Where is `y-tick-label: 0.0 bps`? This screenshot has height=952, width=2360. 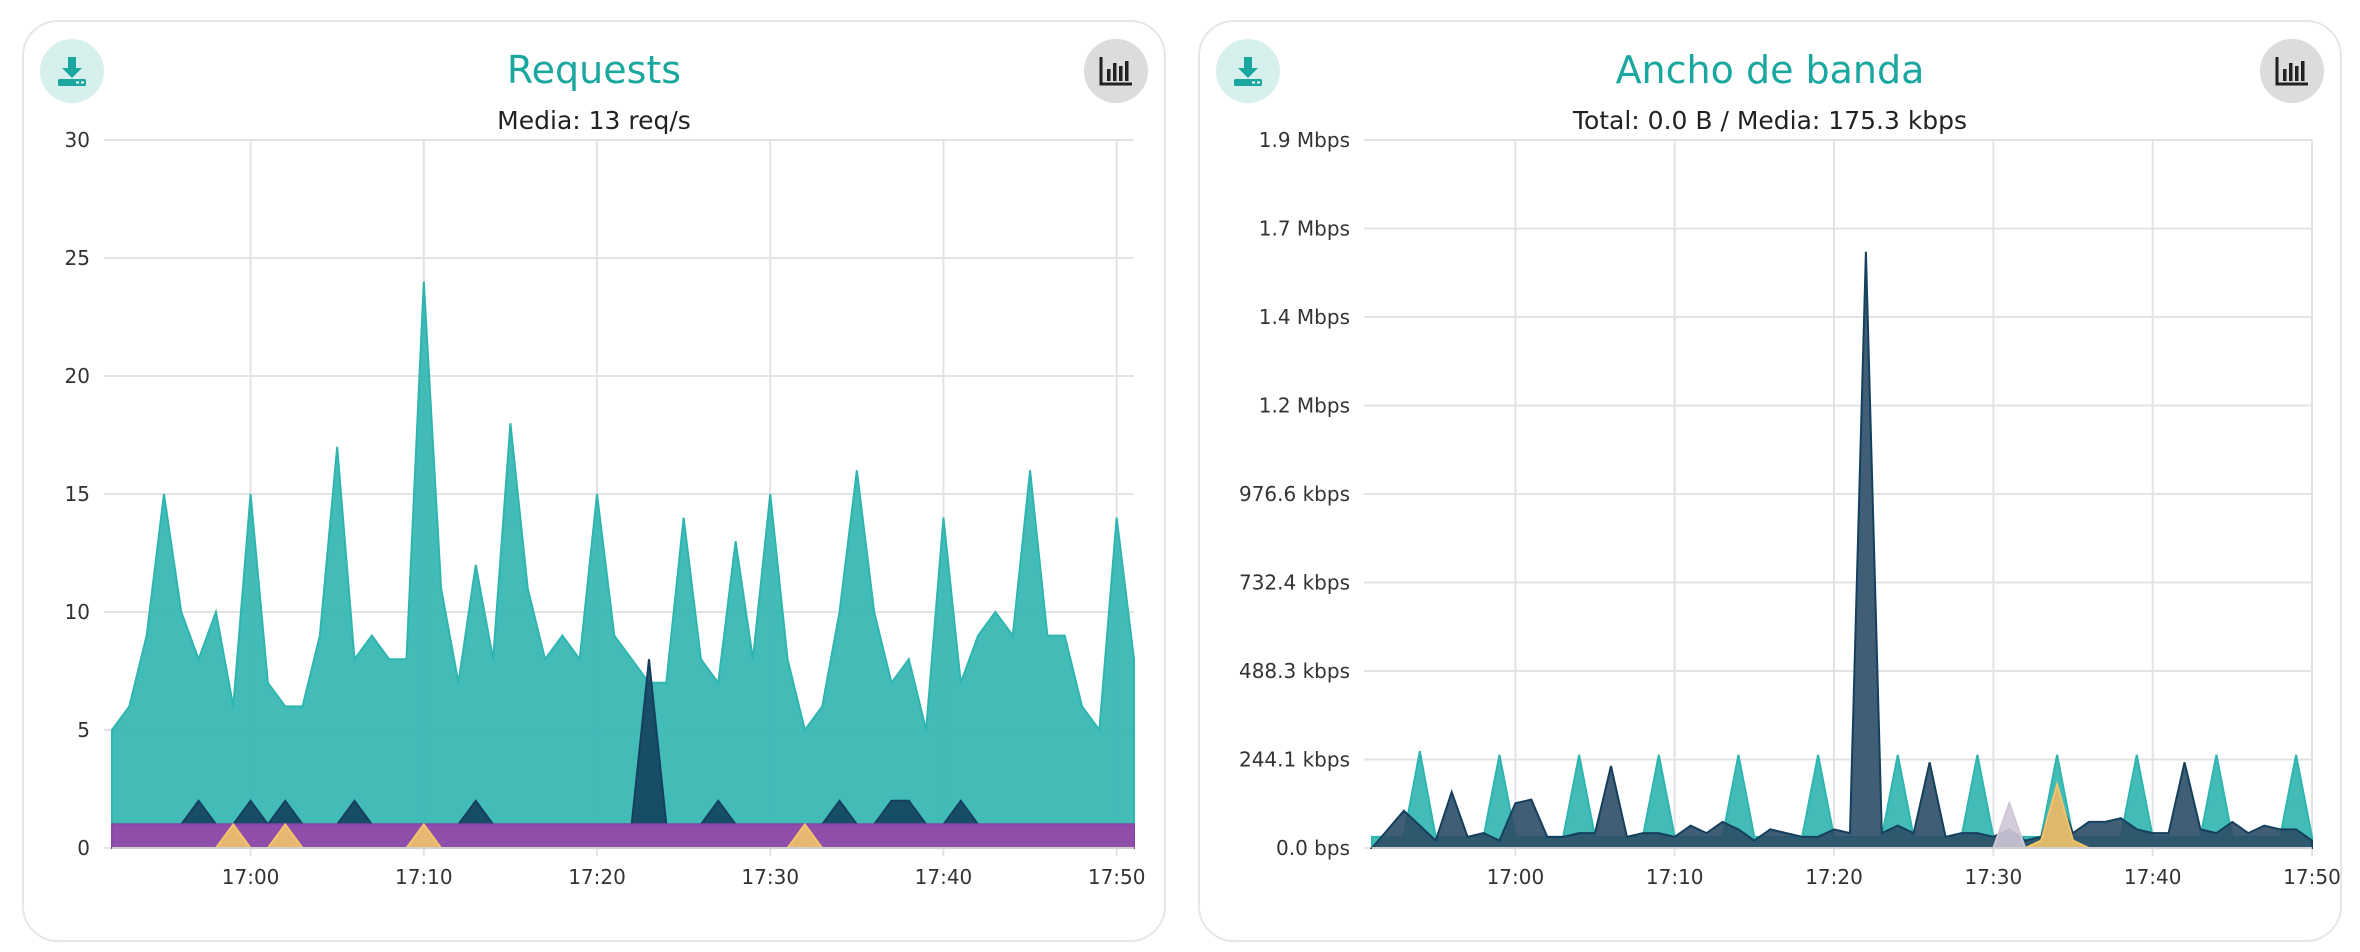 y-tick-label: 0.0 bps is located at coordinates (1313, 848).